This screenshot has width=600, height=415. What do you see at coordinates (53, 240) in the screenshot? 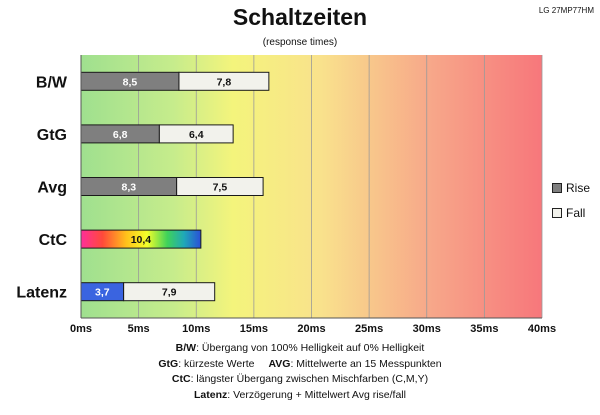
I see `category-label: CtC` at bounding box center [53, 240].